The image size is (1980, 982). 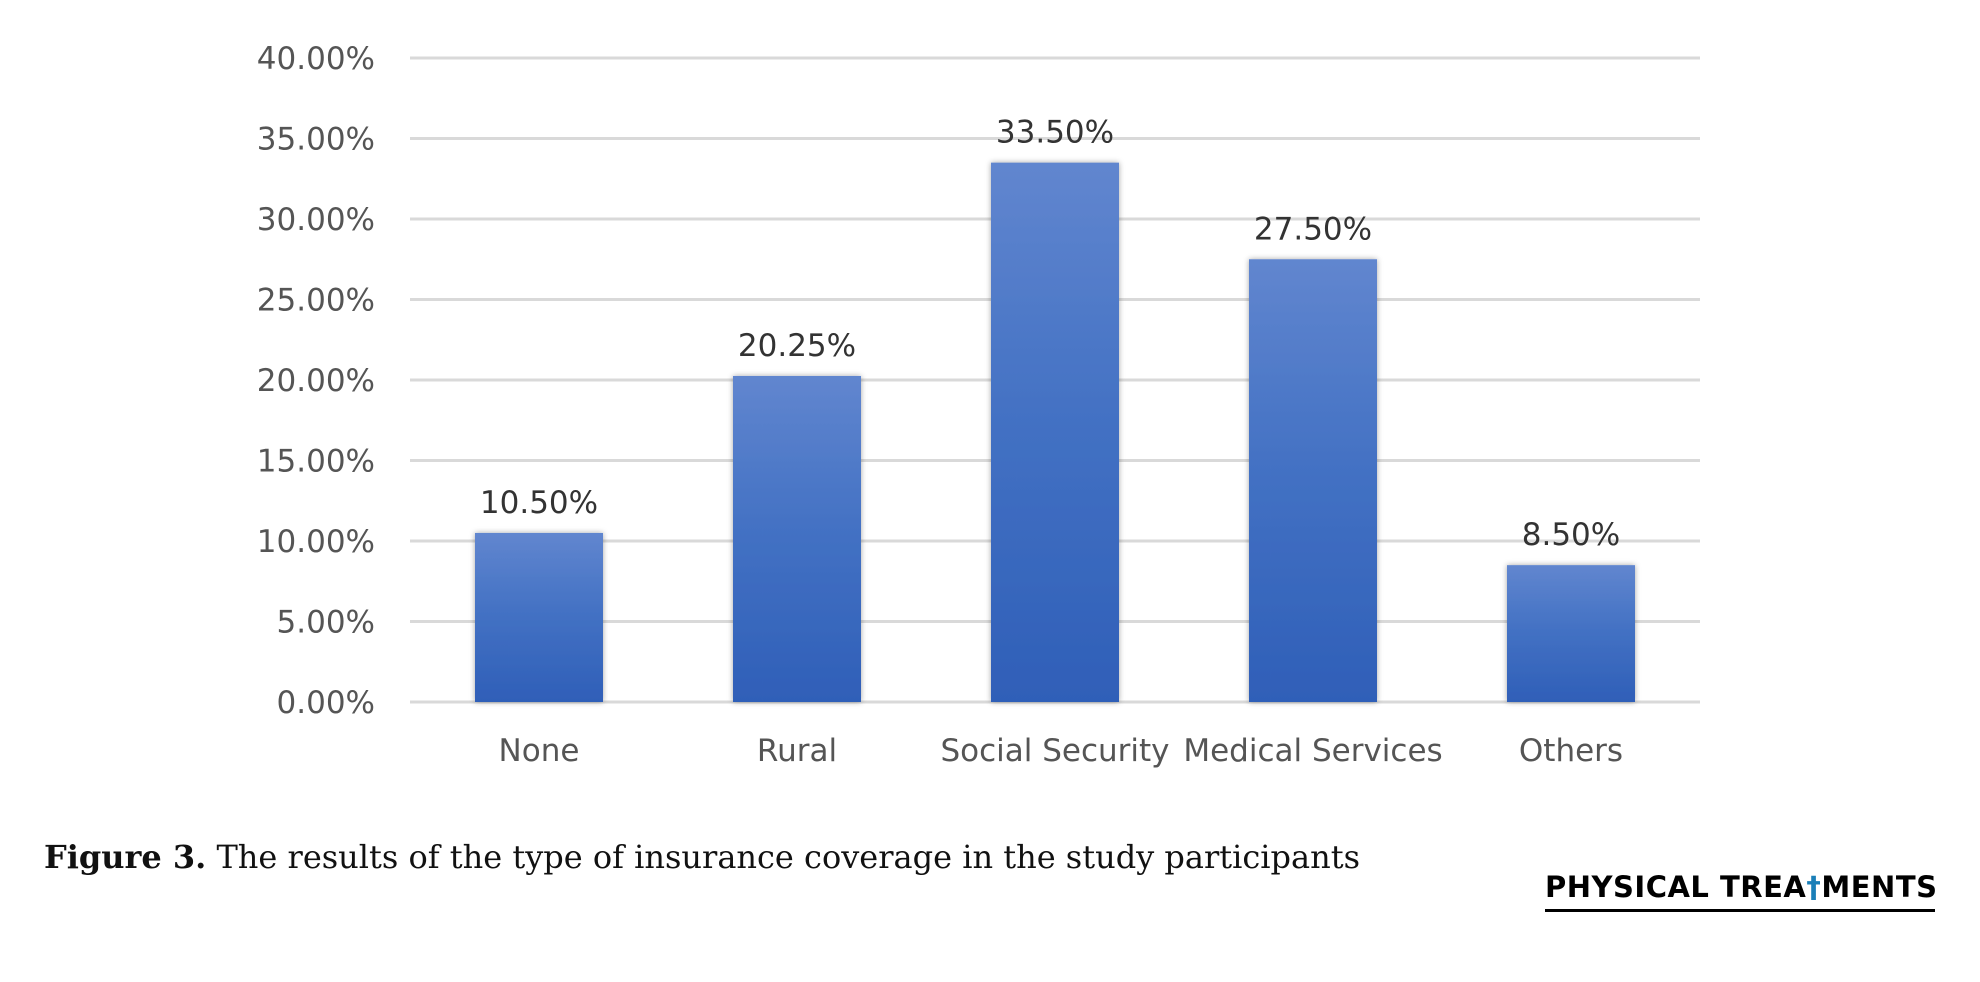 I want to click on data-label: 33.50%, so click(x=1055, y=133).